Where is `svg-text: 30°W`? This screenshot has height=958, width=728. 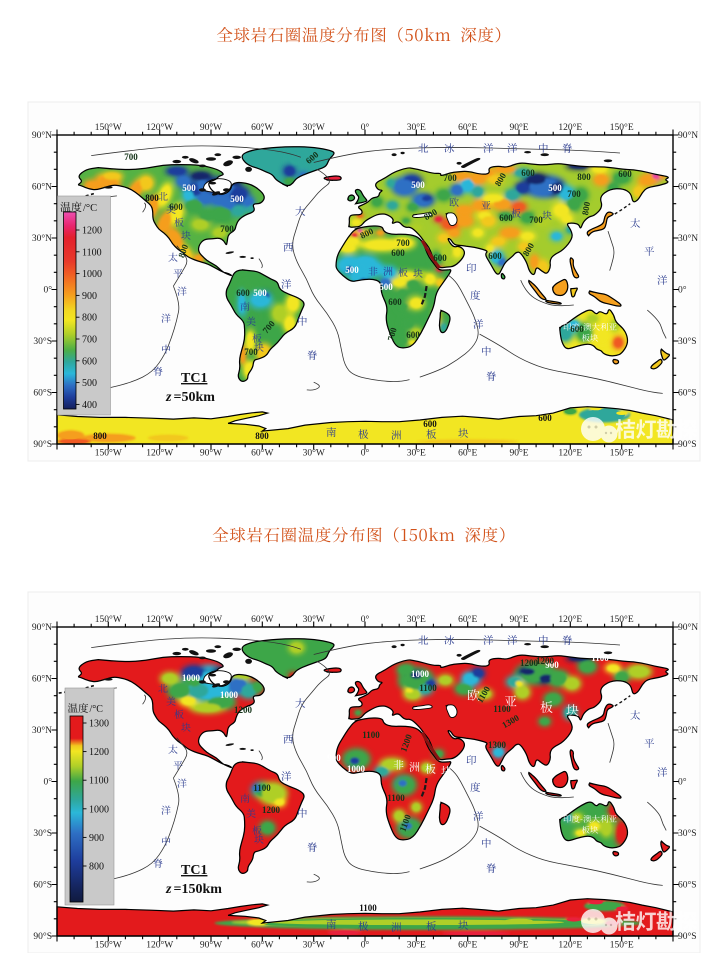
svg-text: 30°W is located at coordinates (314, 619).